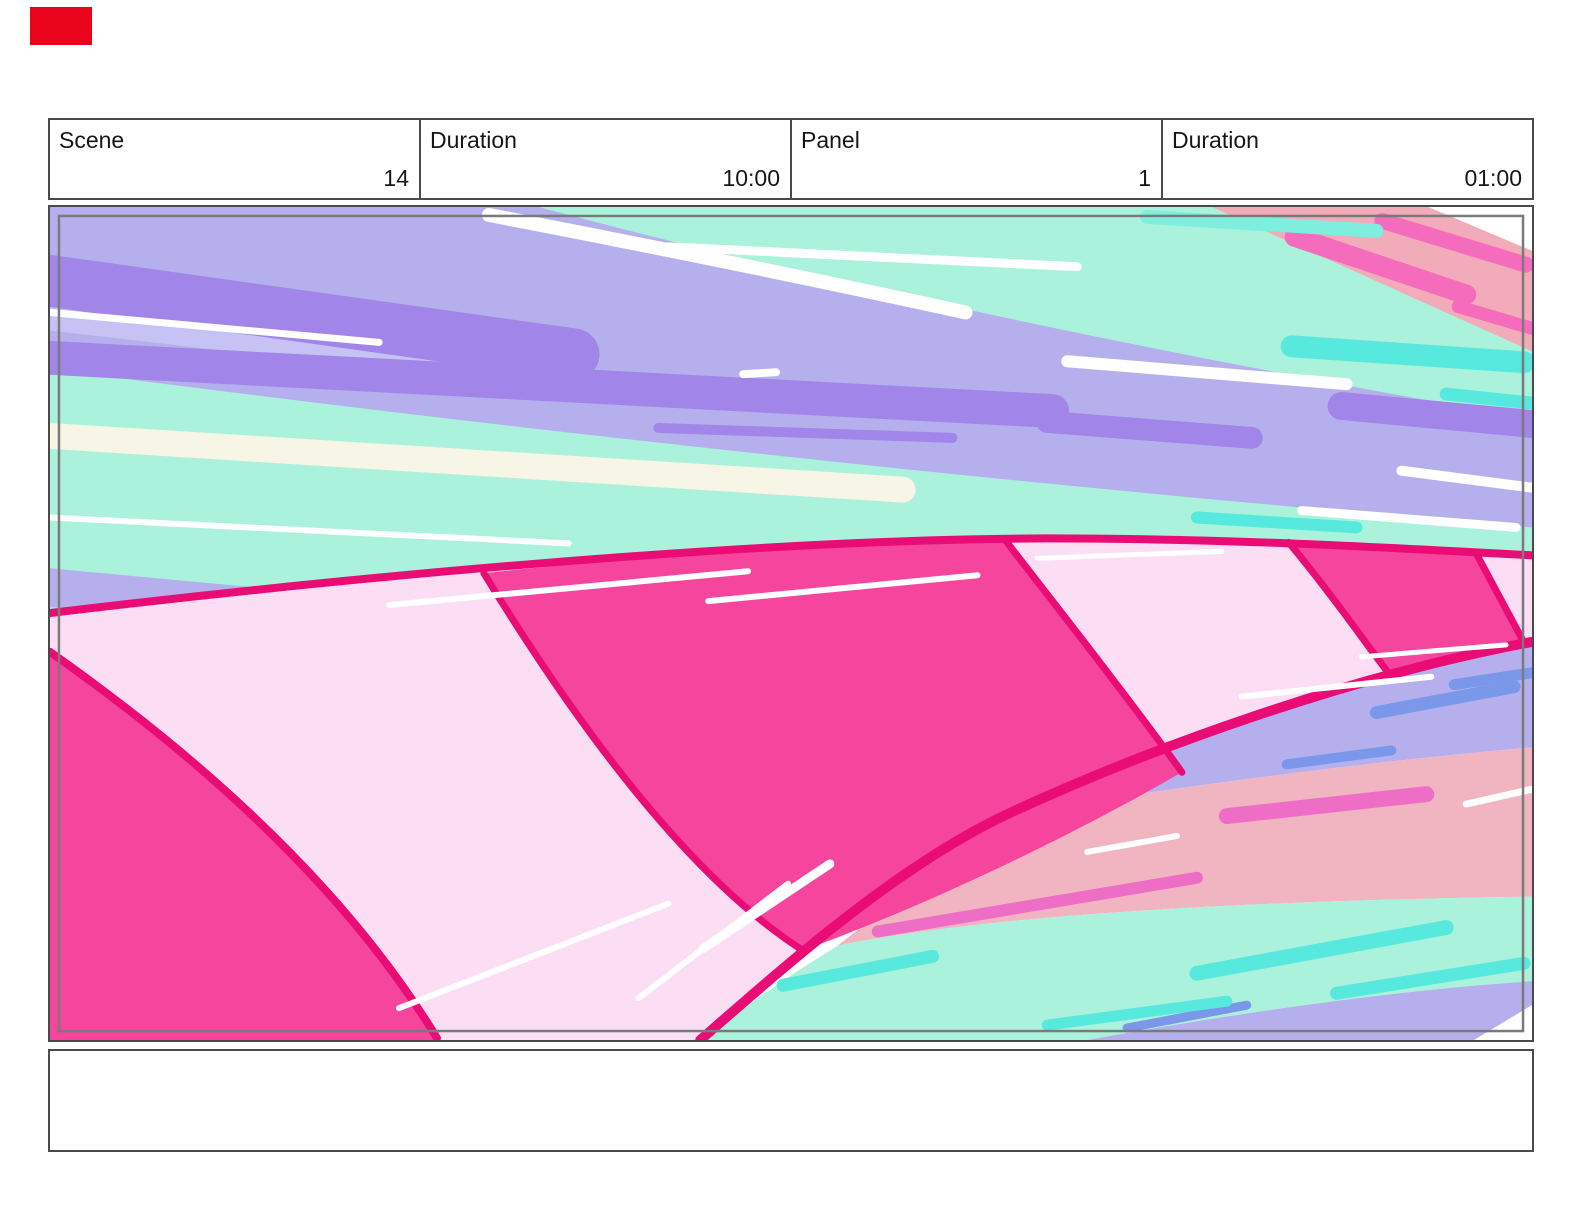 The width and height of the screenshot is (1584, 1224). What do you see at coordinates (1144, 178) in the screenshot?
I see `panel-value: 1` at bounding box center [1144, 178].